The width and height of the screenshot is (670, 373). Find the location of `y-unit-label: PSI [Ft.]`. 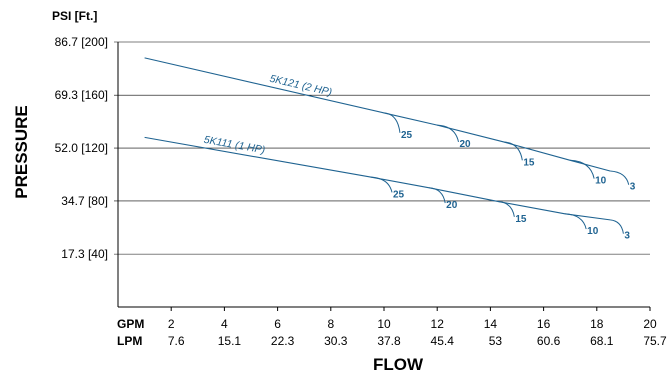

y-unit-label: PSI [Ft.] is located at coordinates (74, 16).